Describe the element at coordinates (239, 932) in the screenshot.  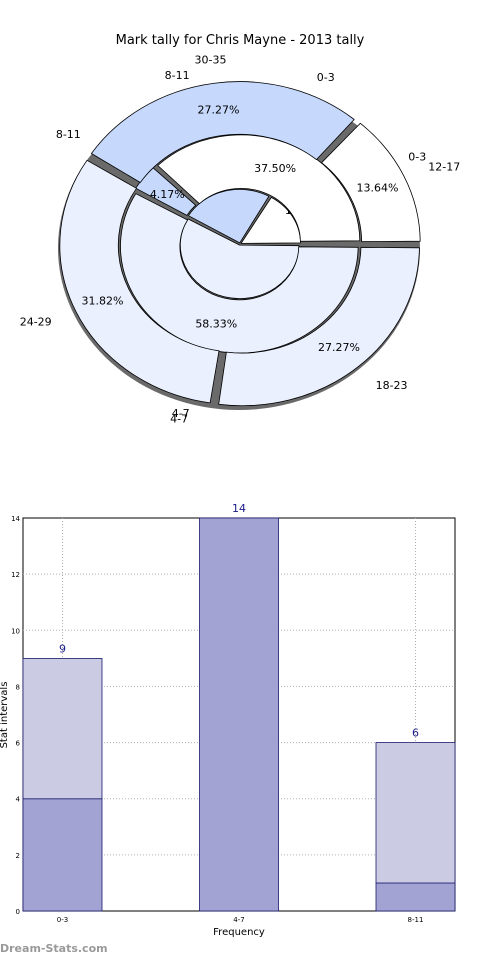
I see `bar-x-axis-label: Frequency` at that location.